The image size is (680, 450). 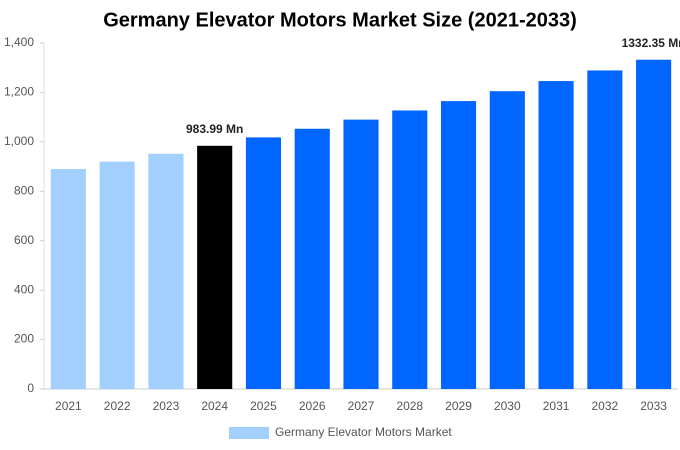 What do you see at coordinates (24, 190) in the screenshot?
I see `y-tick-label: 800` at bounding box center [24, 190].